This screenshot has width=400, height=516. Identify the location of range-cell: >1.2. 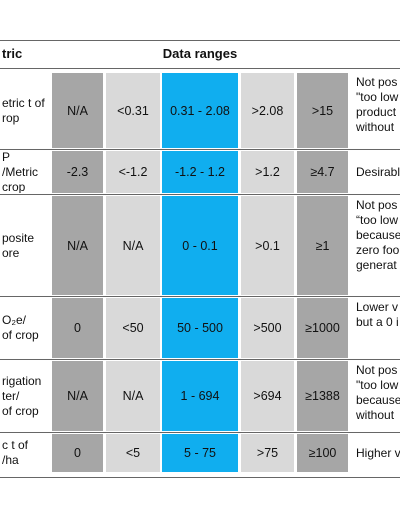
(267, 172).